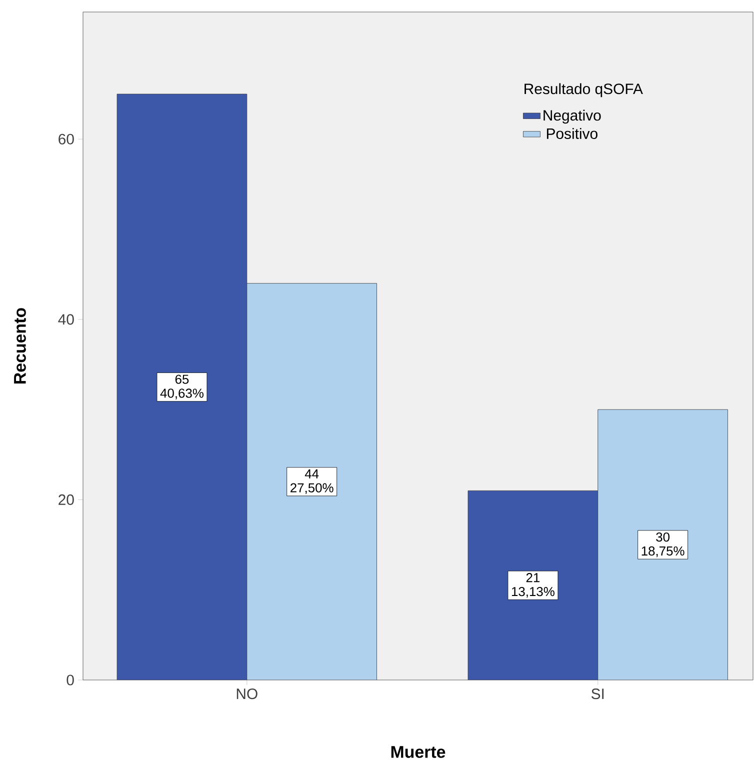  I want to click on y-axis-title: Recuento, so click(20, 346).